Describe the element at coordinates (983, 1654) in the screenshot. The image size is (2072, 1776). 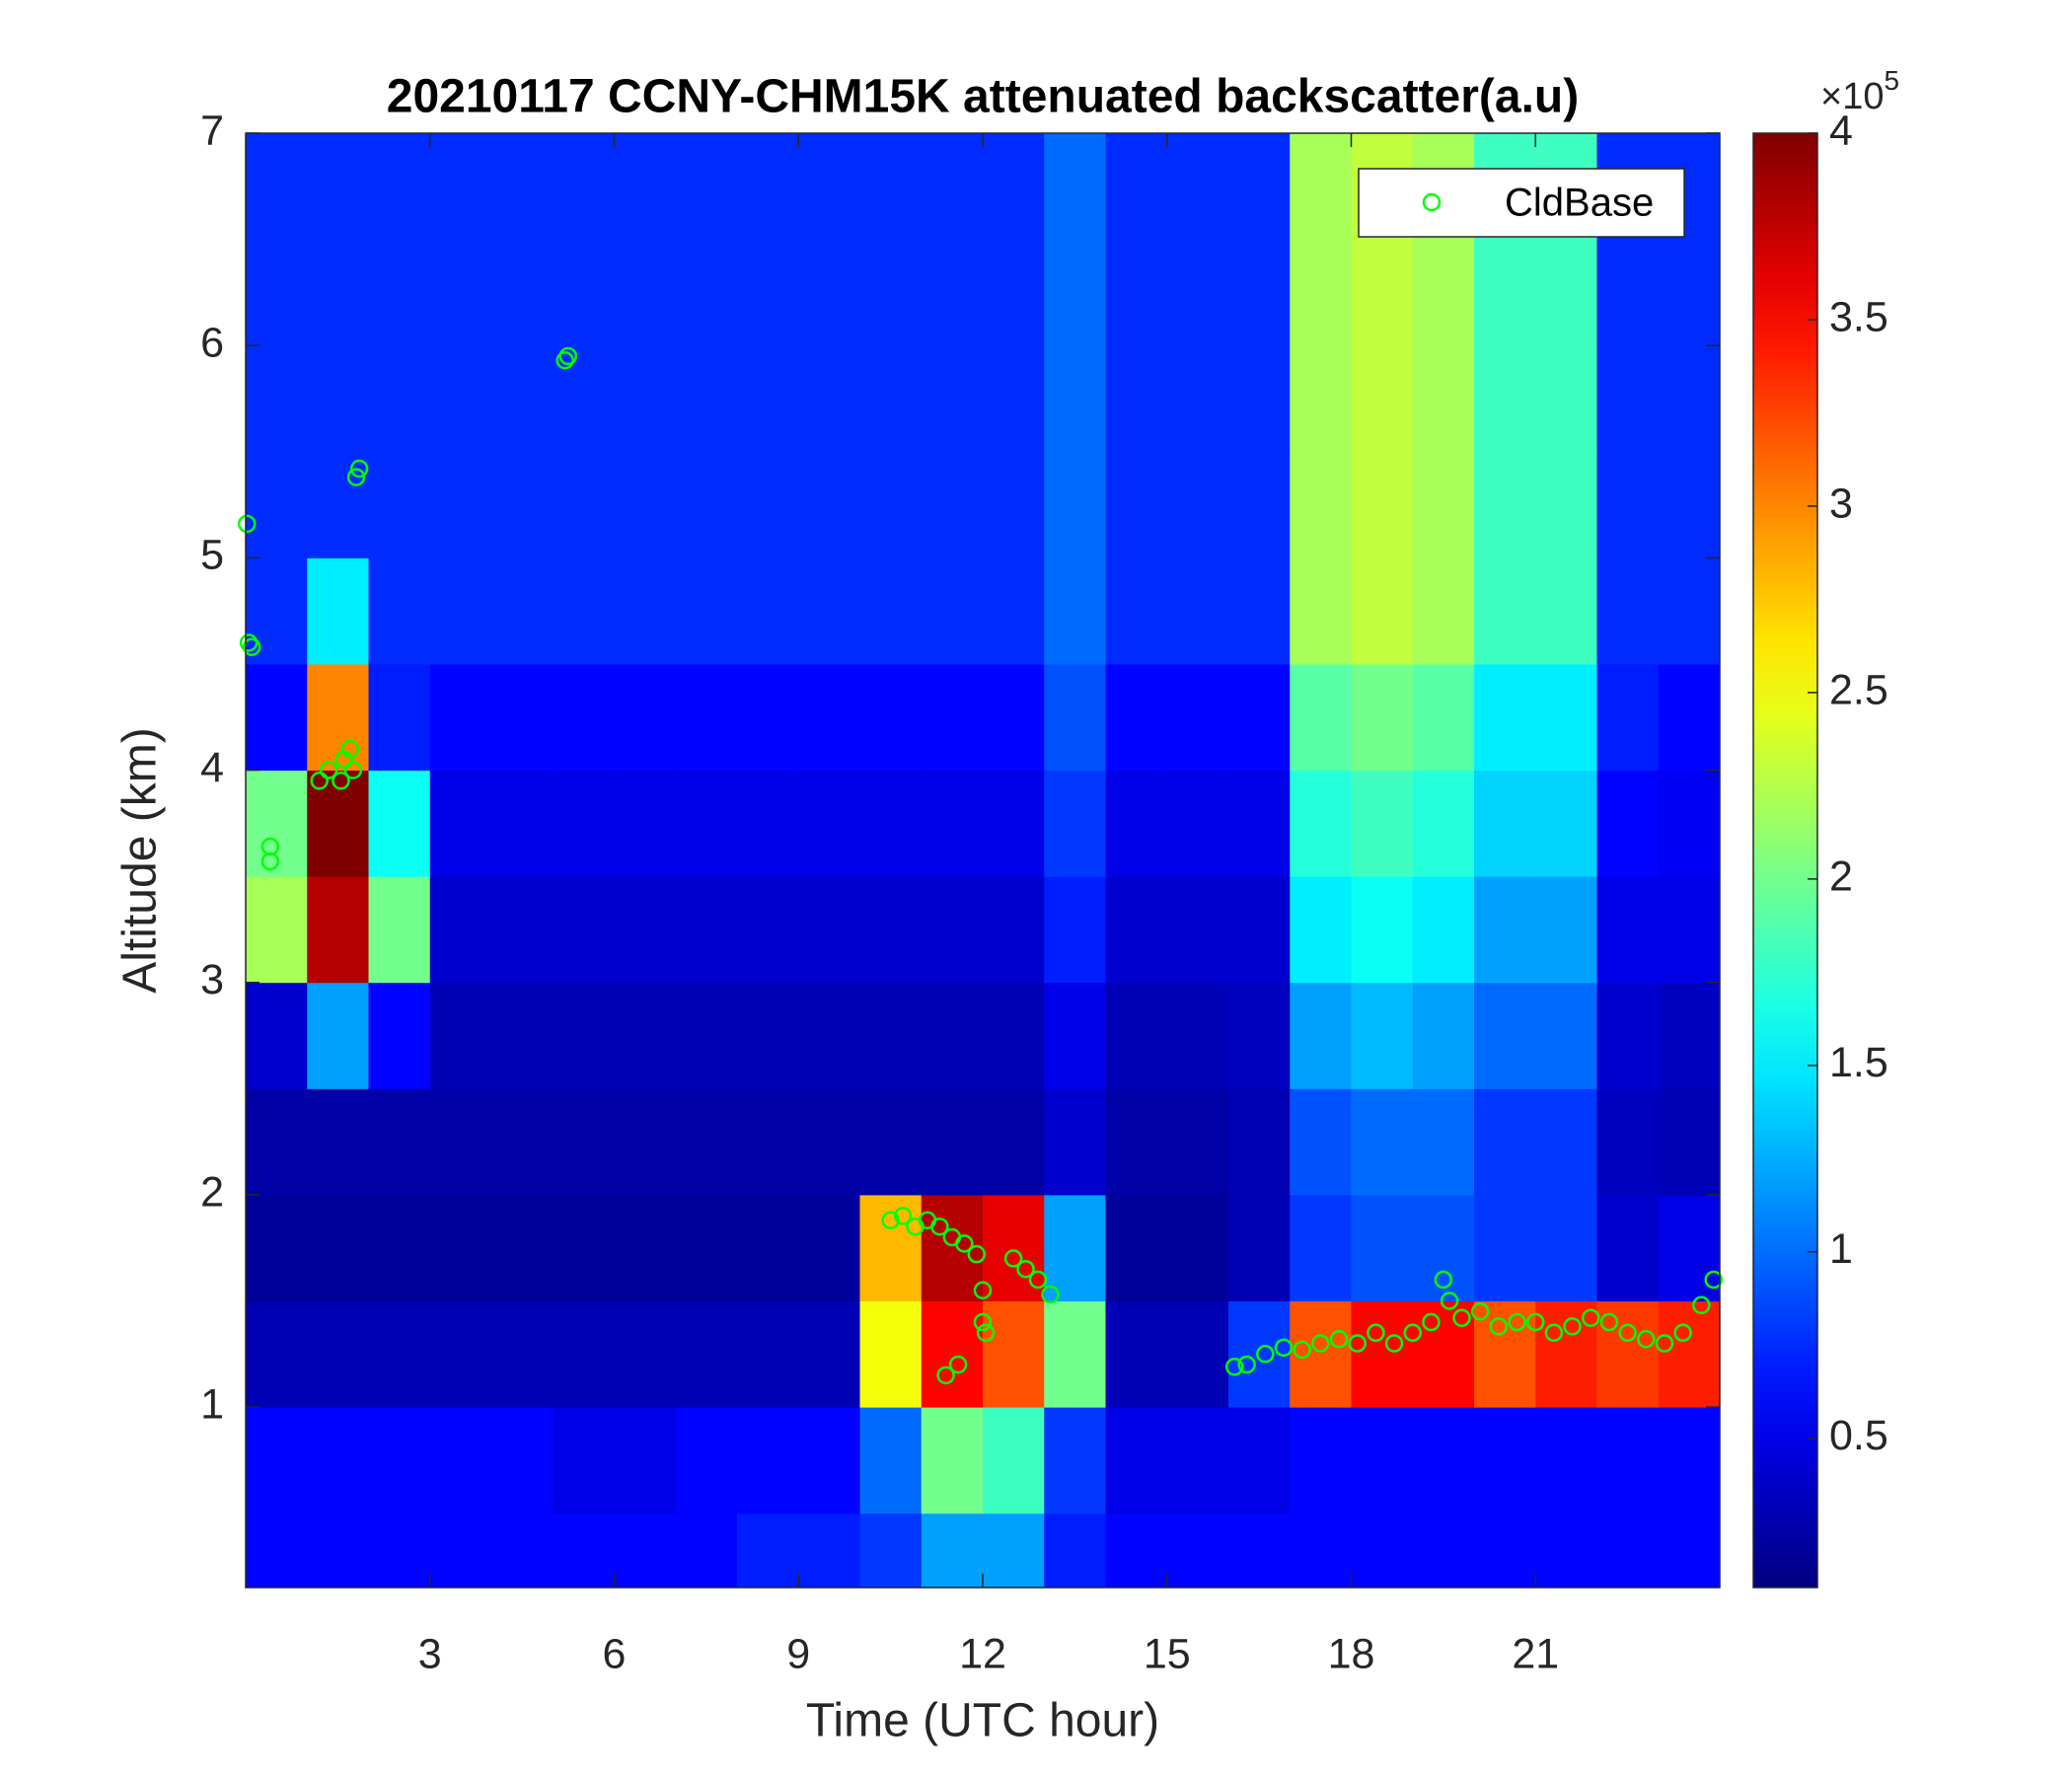
I see `x-tick-label: 12` at that location.